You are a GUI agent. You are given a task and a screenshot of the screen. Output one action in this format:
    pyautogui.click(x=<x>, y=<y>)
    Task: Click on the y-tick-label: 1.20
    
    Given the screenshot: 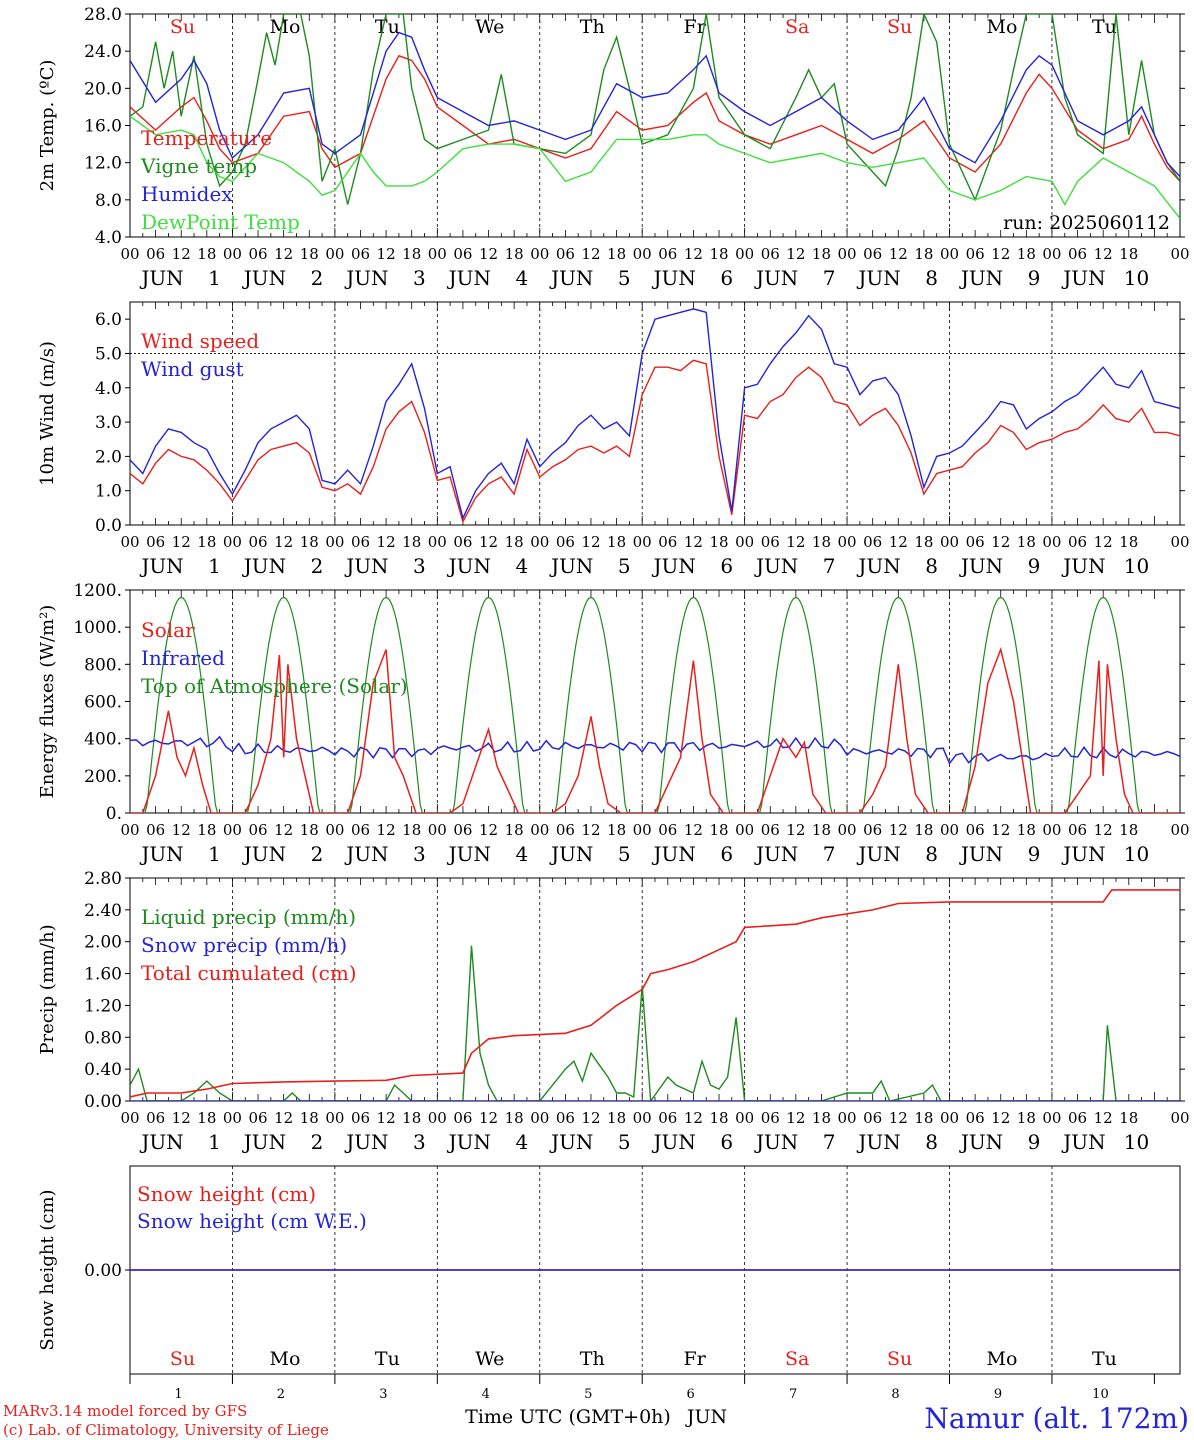 What is the action you would take?
    pyautogui.click(x=103, y=1006)
    